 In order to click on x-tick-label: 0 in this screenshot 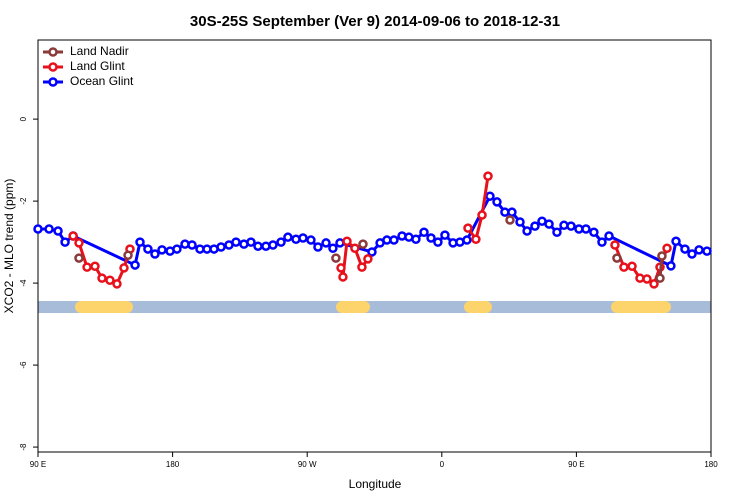, I will do `click(442, 464)`.